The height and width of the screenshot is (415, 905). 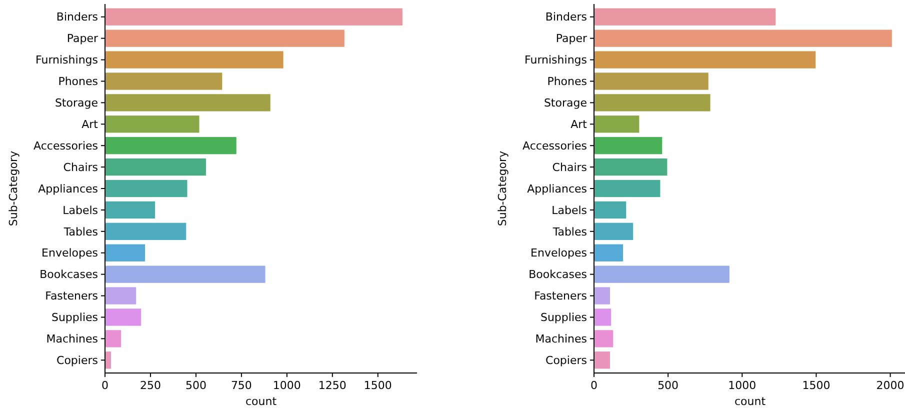 What do you see at coordinates (150, 385) in the screenshot?
I see `x-tick-label: 250` at bounding box center [150, 385].